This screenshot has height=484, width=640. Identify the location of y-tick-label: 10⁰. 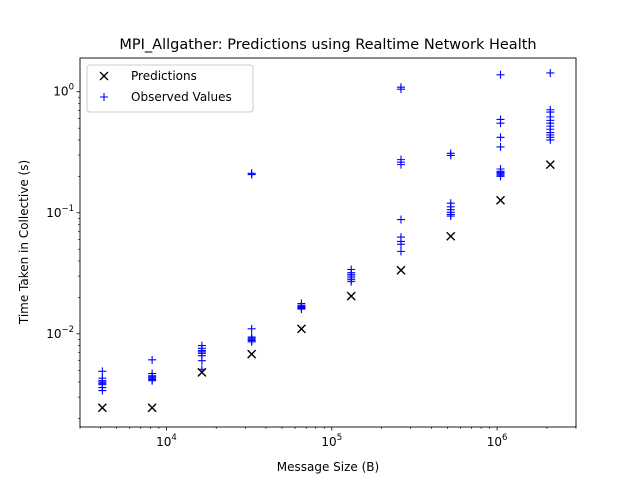
(63, 91).